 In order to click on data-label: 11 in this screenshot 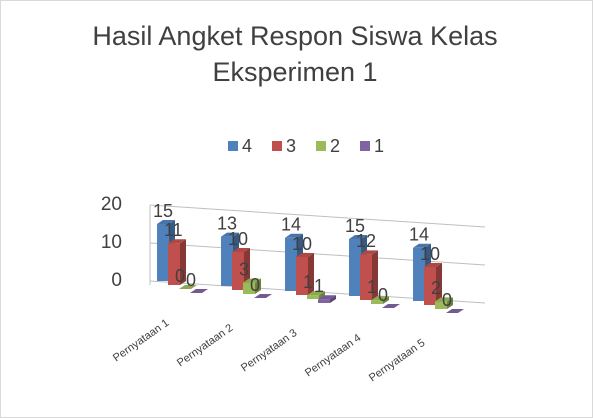, I will do `click(173, 230)`.